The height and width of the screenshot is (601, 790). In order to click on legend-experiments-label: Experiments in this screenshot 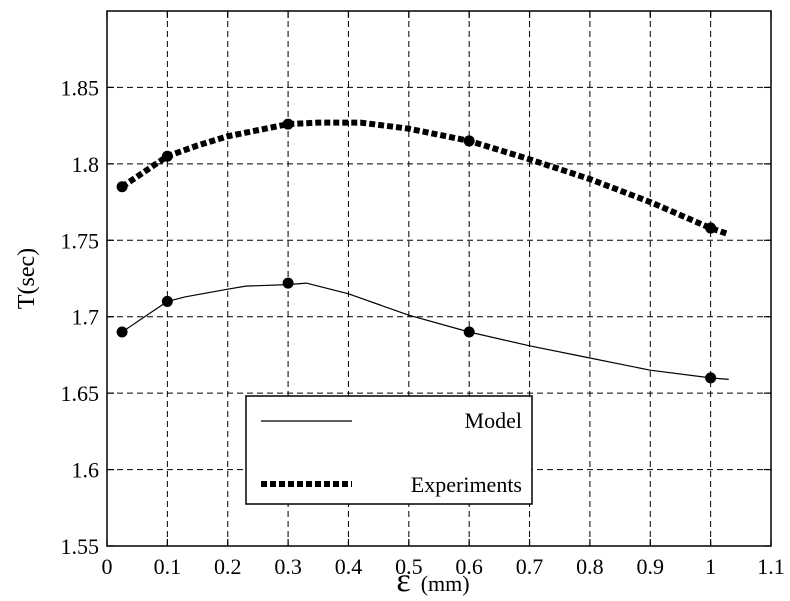, I will do `click(466, 484)`.